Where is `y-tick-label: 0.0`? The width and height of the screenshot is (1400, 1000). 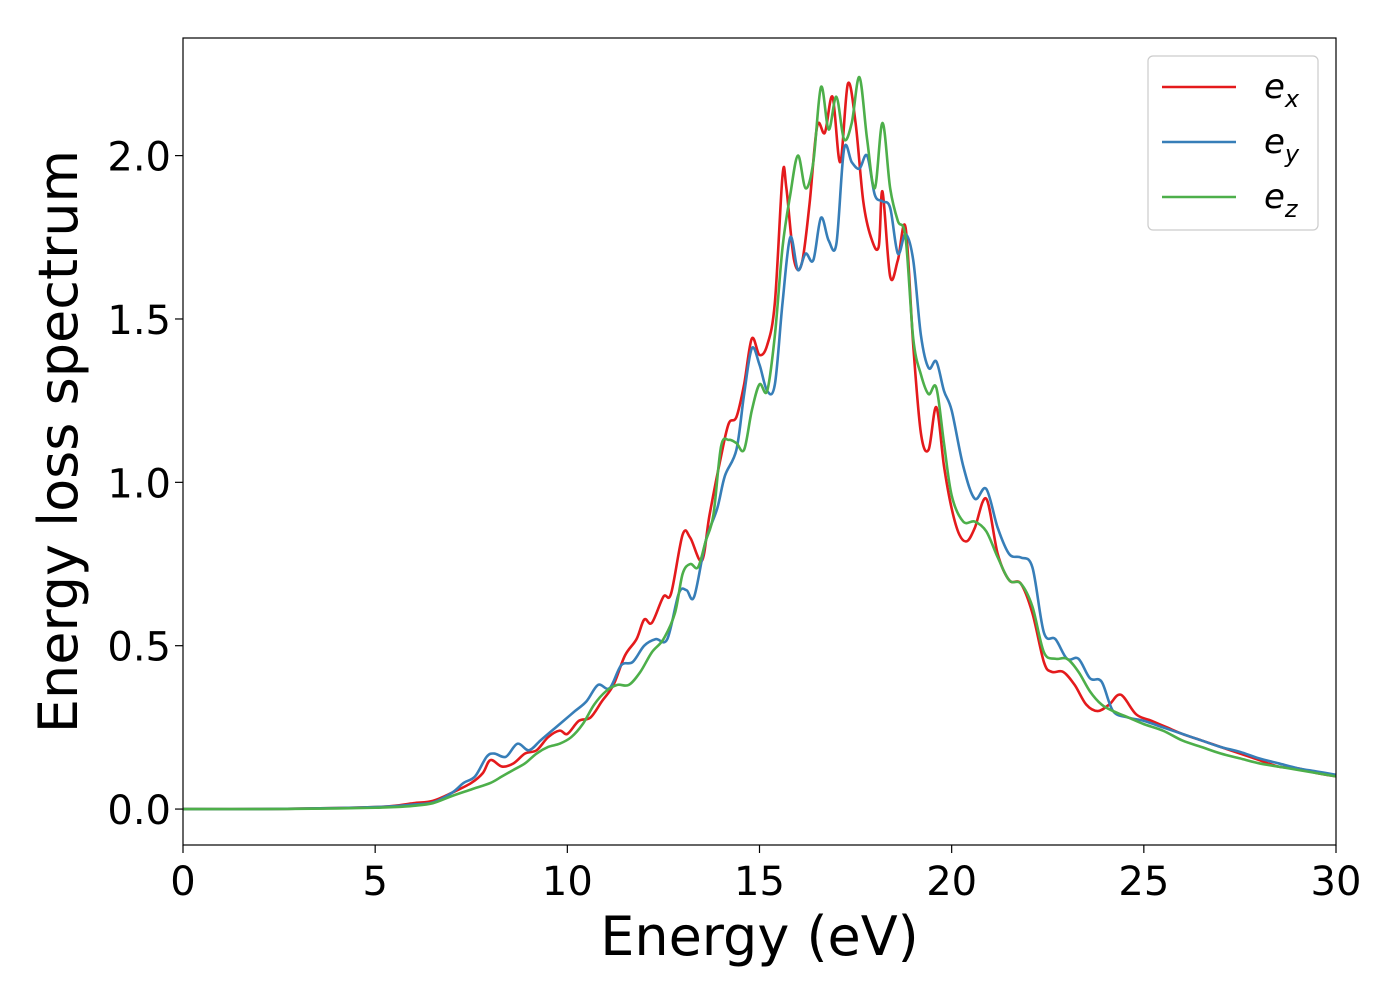 y-tick-label: 0.0 is located at coordinates (139, 811).